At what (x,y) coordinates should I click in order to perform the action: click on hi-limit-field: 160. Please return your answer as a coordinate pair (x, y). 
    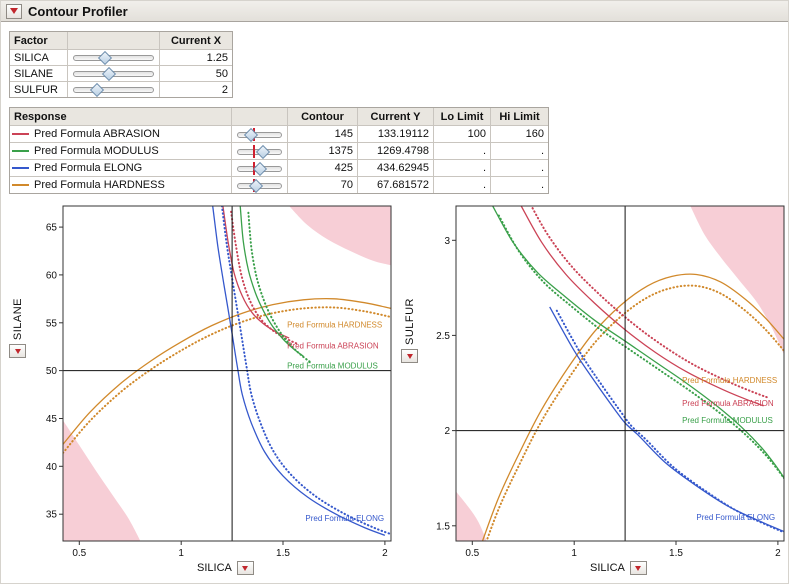
    Looking at the image, I should click on (519, 133).